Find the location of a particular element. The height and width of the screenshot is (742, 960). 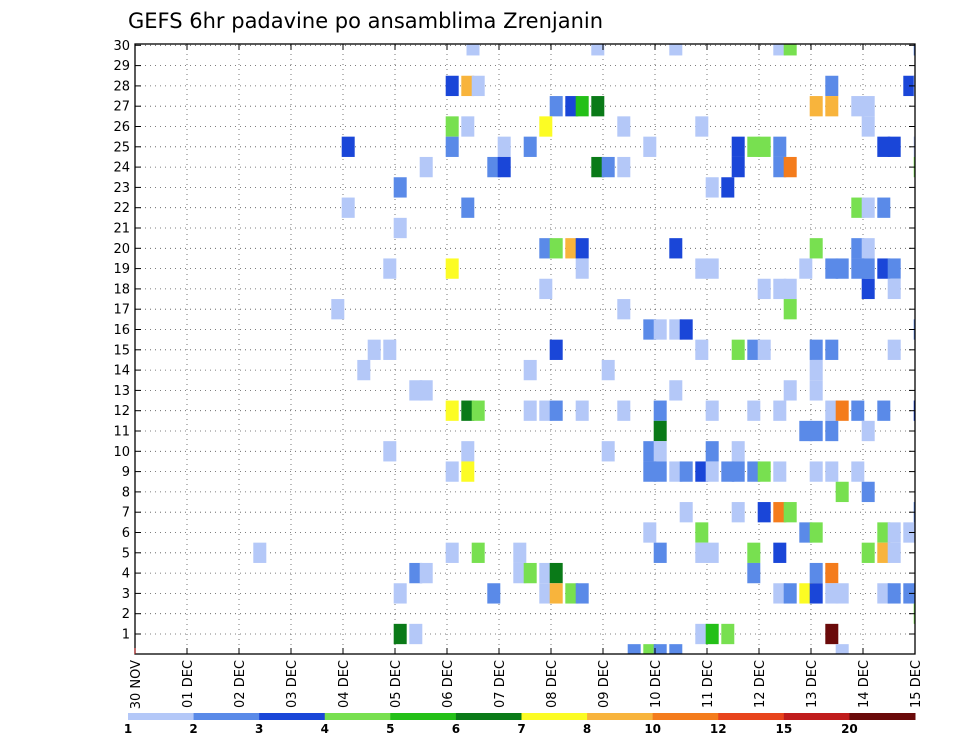

y-tick-label: 6 is located at coordinates (126, 533).